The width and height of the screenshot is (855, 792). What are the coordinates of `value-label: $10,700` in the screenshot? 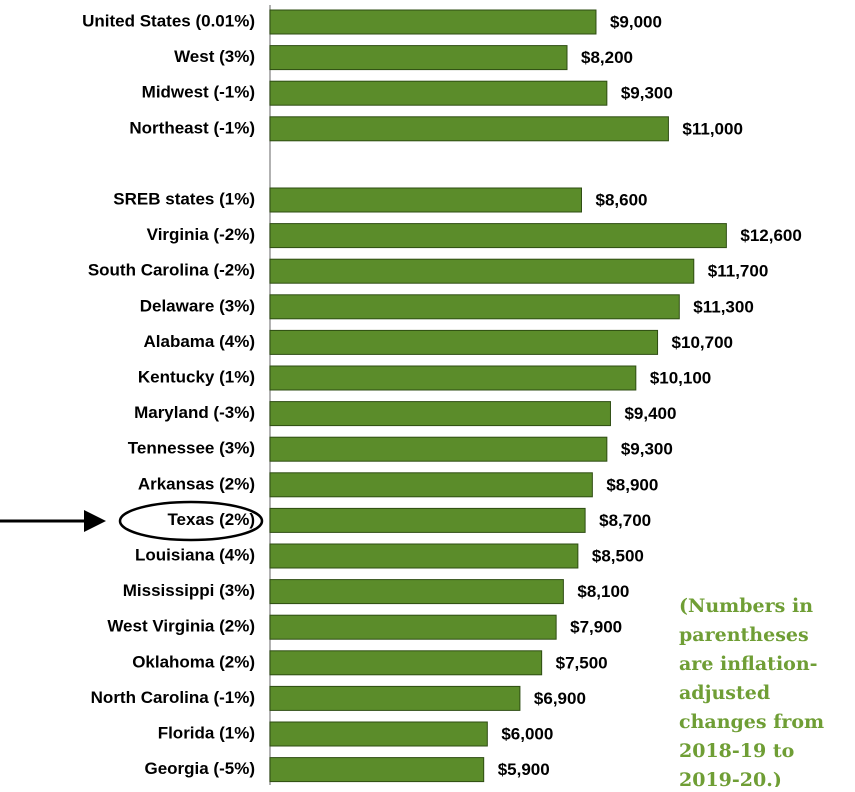 It's located at (702, 342).